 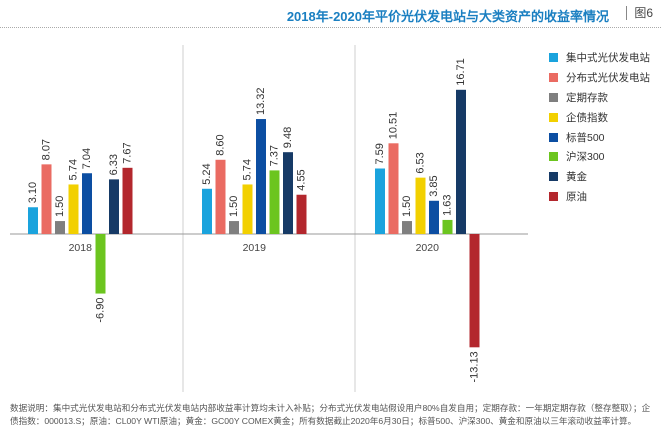 What do you see at coordinates (288, 137) in the screenshot?
I see `data-label: 9.48` at bounding box center [288, 137].